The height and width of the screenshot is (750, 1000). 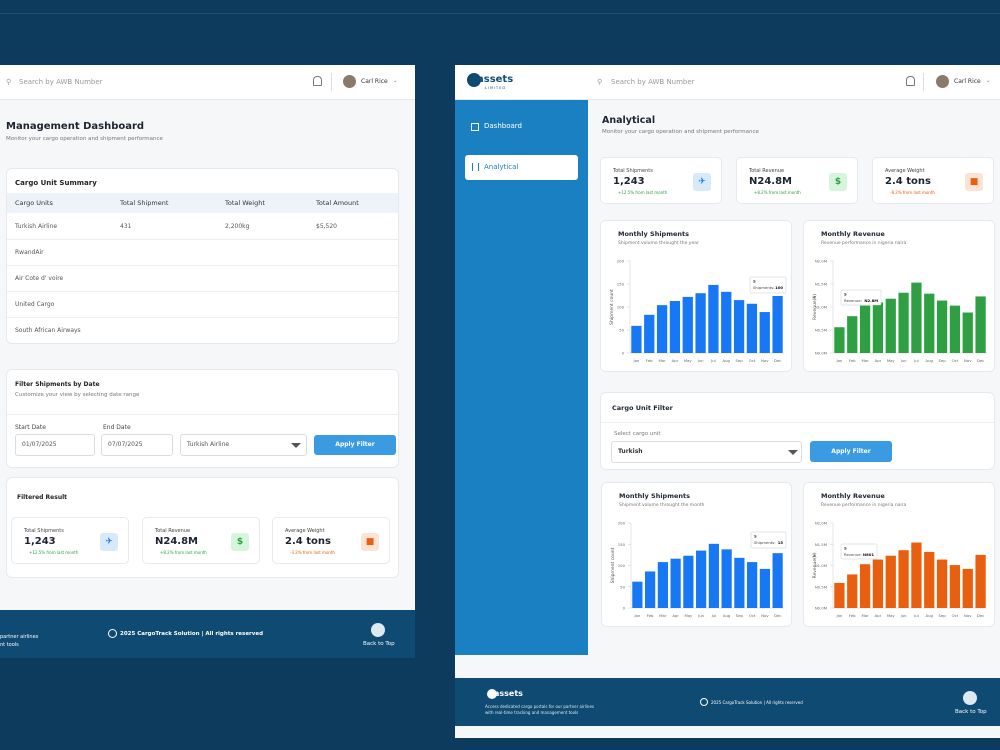 I want to click on nav-item: Analytical, so click(x=501, y=167).